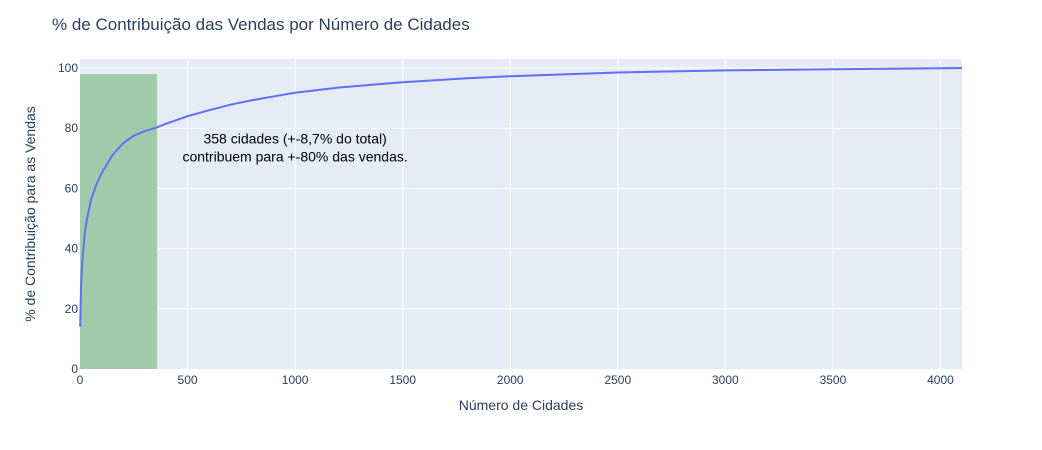 This screenshot has height=450, width=1042. I want to click on x-tick-label: 1000, so click(295, 380).